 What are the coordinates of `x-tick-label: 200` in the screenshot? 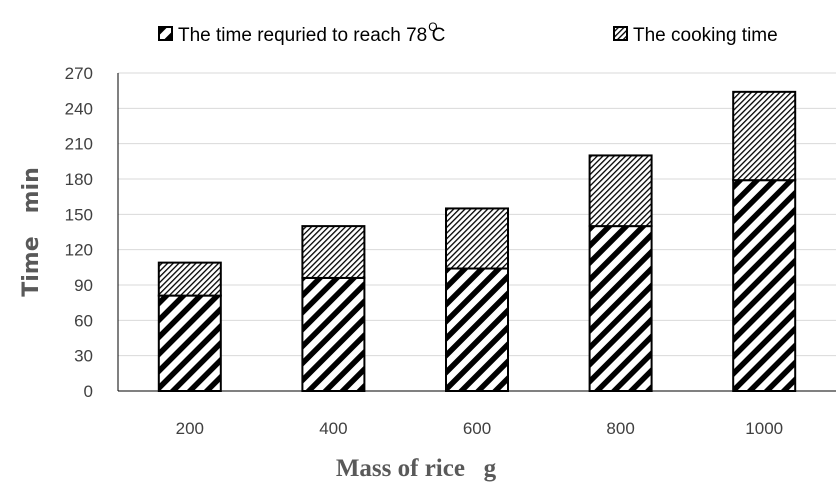 It's located at (190, 428).